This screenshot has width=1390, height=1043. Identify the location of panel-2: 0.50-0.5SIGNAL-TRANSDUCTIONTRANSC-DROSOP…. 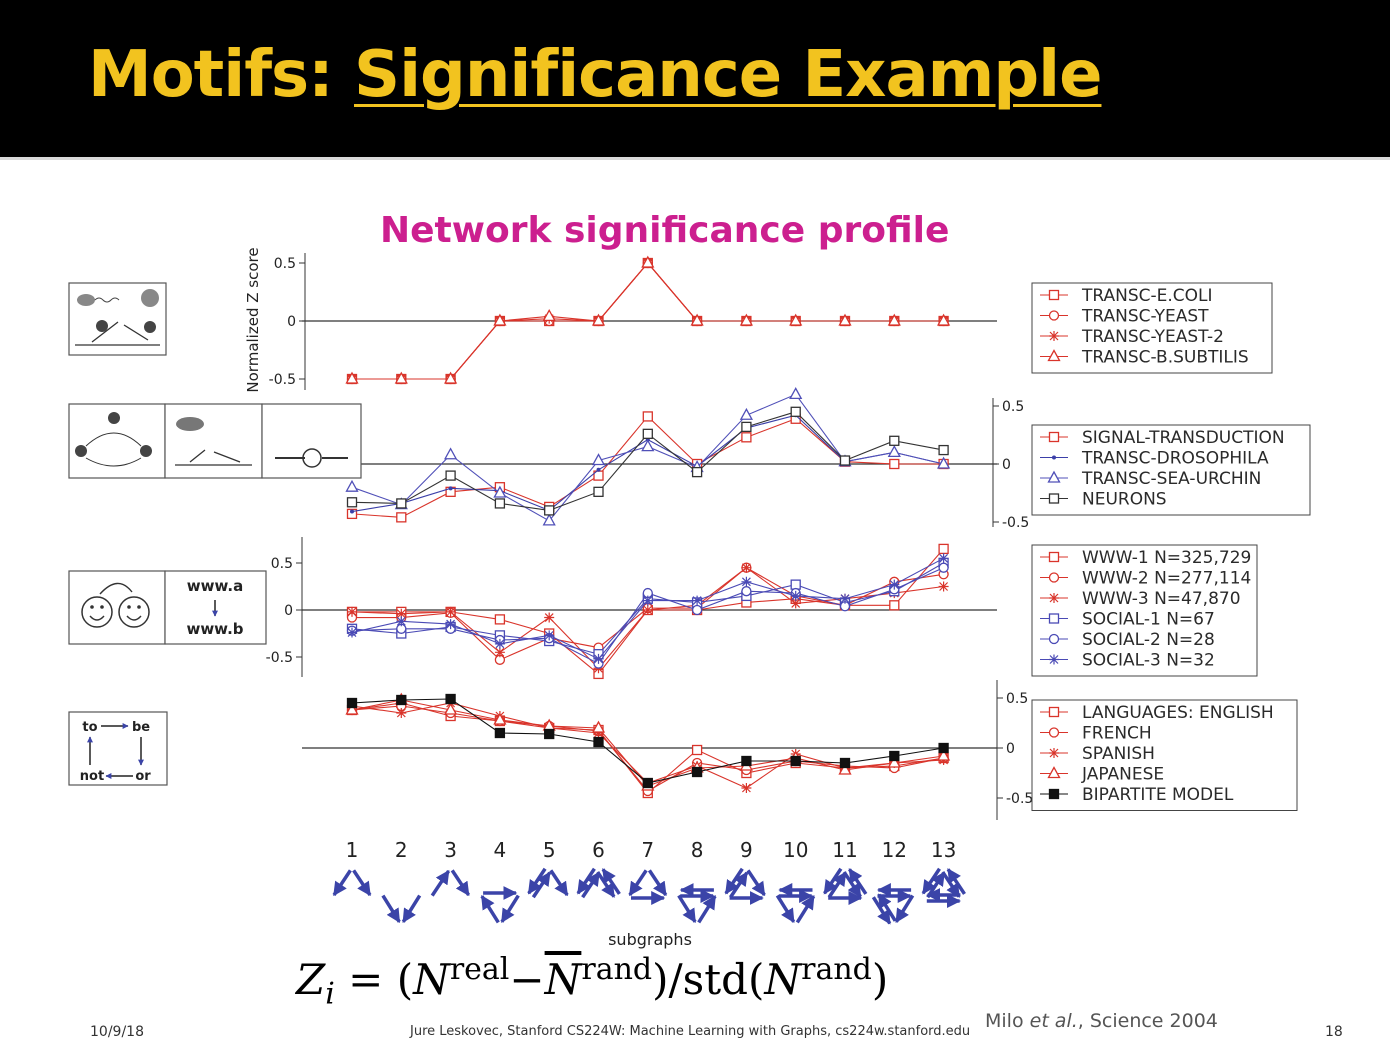
(806, 459).